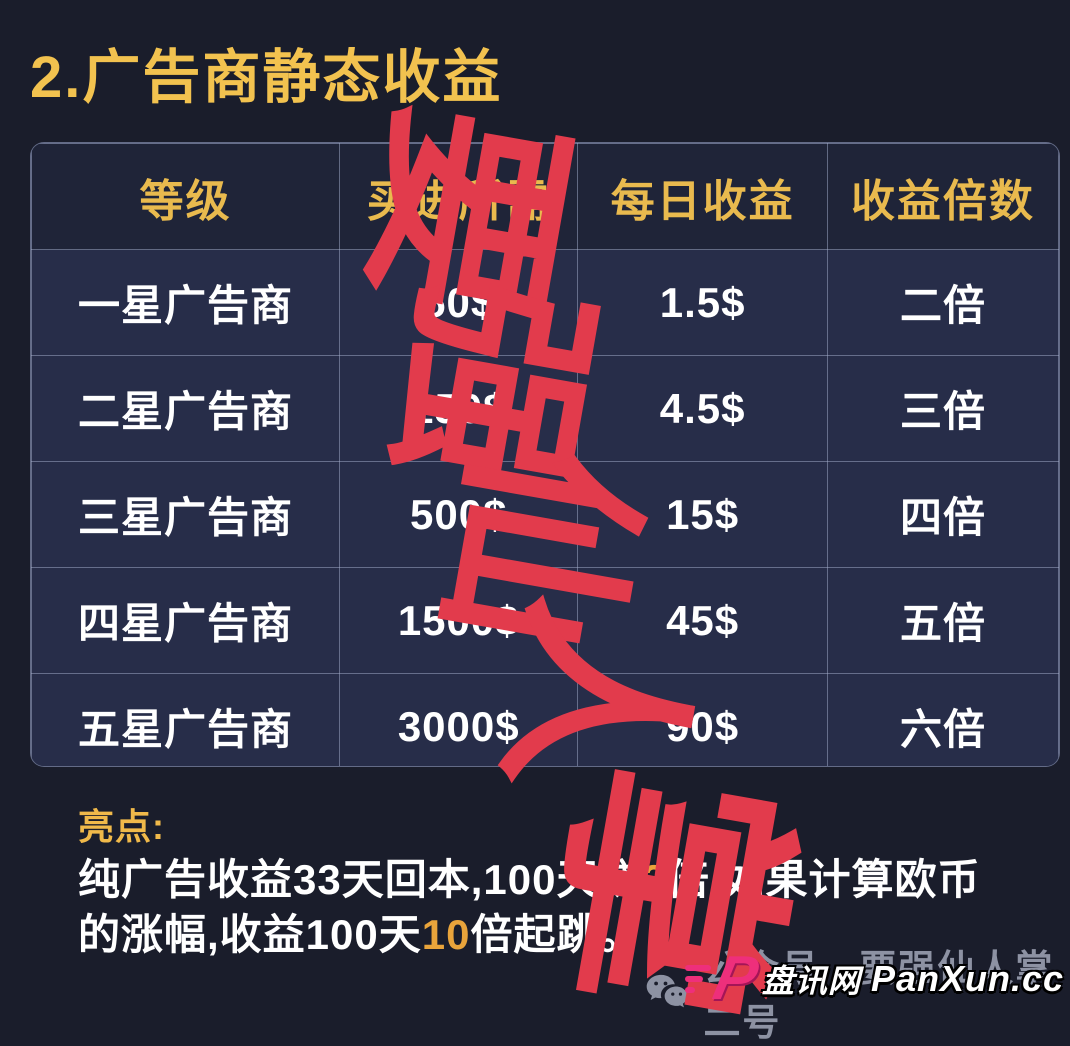 The height and width of the screenshot is (1046, 1070). I want to click on cell-multiplier: 四倍, so click(942, 514).